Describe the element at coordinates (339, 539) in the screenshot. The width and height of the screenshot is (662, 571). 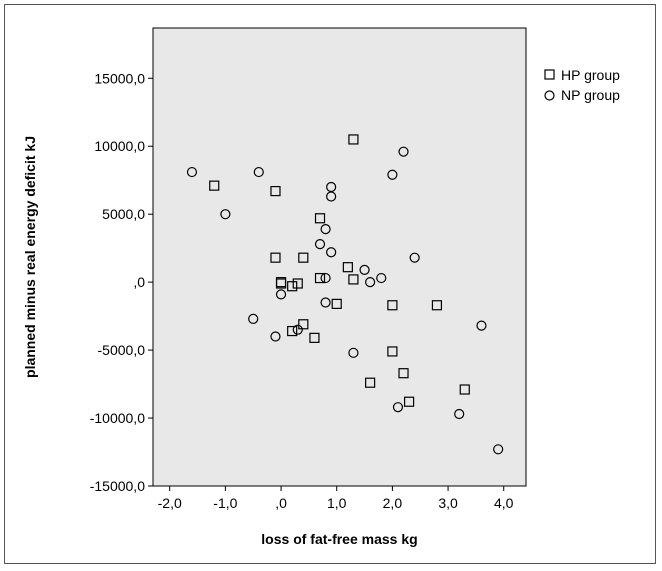
I see `x-axis-label: loss of fat-free mass kg` at that location.